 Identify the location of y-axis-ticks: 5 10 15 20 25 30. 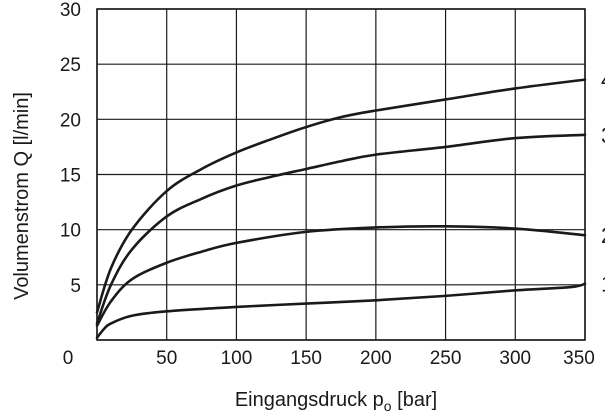
(70, 148).